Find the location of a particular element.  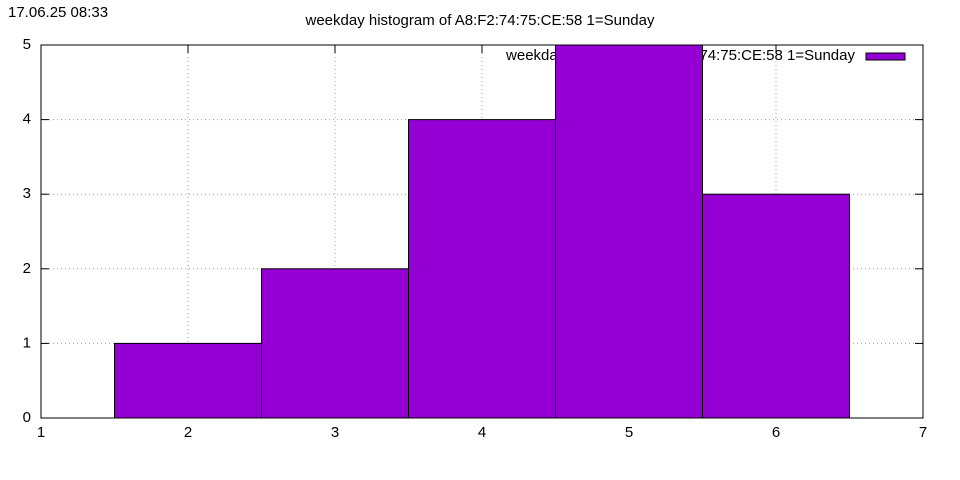

x-tick-label: 2 is located at coordinates (188, 432).